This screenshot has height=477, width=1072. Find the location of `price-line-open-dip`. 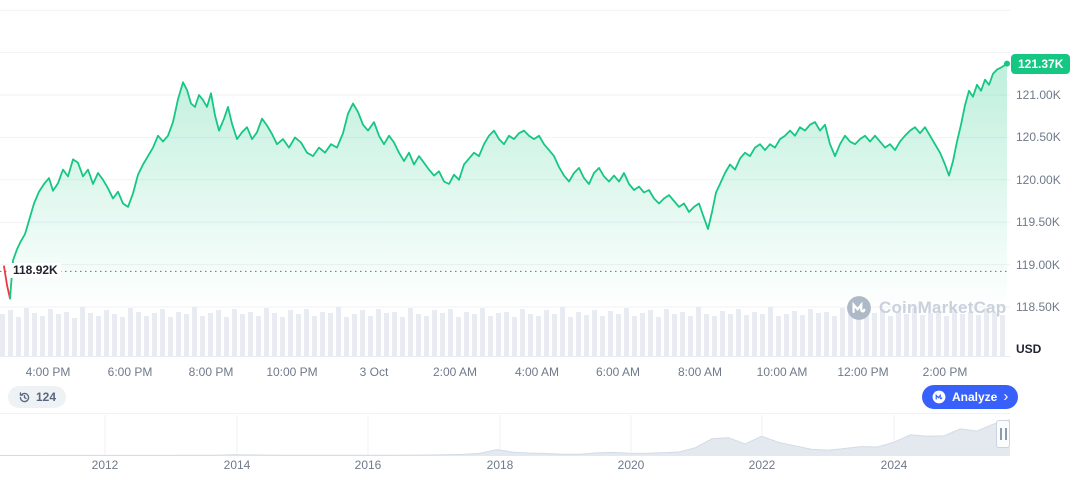

price-line-open-dip is located at coordinates (7, 282).